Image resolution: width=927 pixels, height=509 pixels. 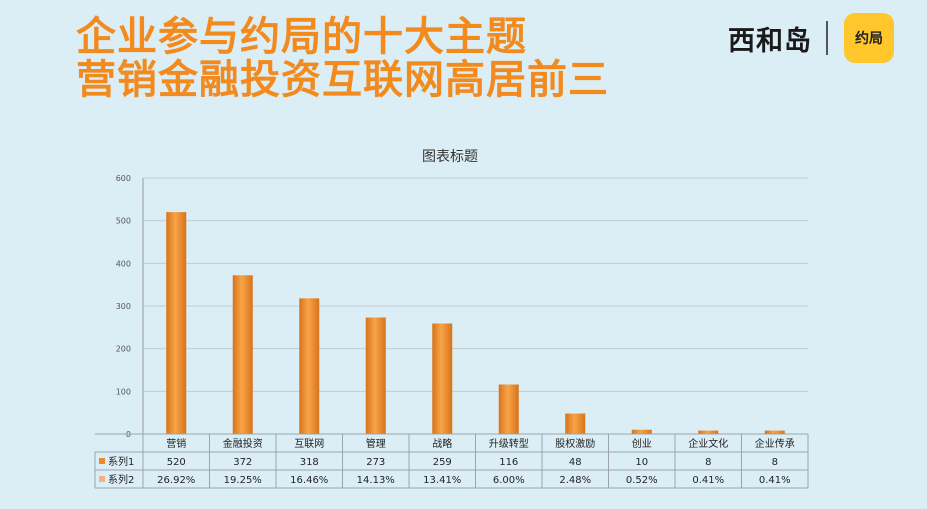 I want to click on headline: 企业参与约局的十大主题 营销金融投资互联网高居前三, so click(x=342, y=59).